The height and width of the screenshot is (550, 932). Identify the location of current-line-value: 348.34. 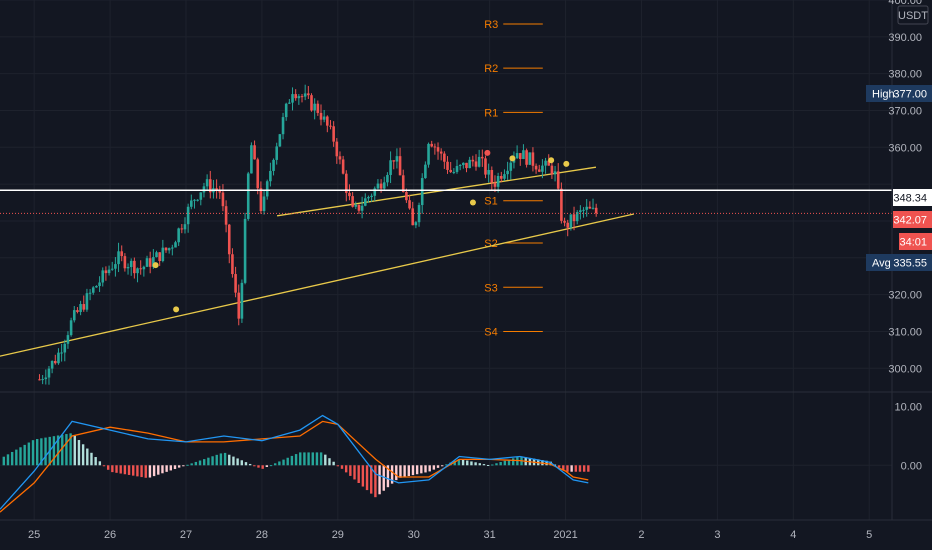
(910, 199).